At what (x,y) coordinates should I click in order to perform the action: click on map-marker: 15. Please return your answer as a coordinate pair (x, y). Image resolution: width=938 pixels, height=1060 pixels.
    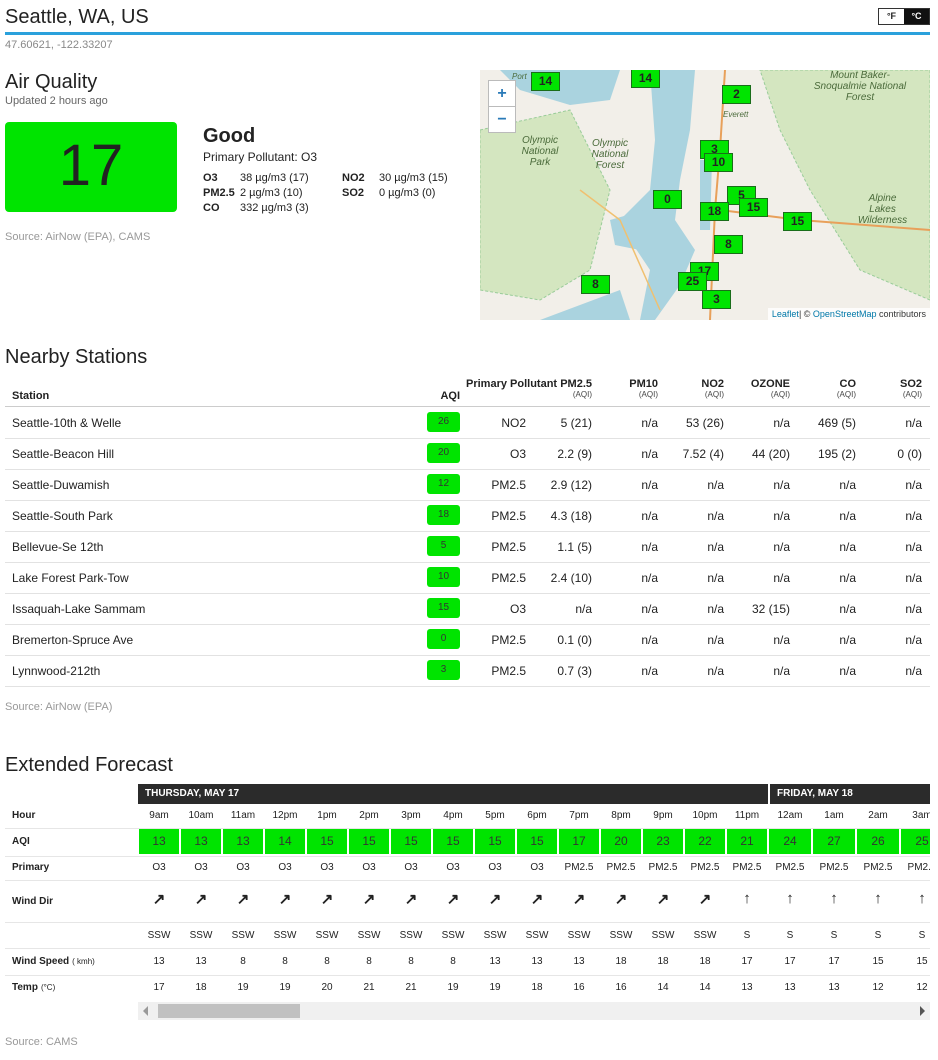
    Looking at the image, I should click on (797, 221).